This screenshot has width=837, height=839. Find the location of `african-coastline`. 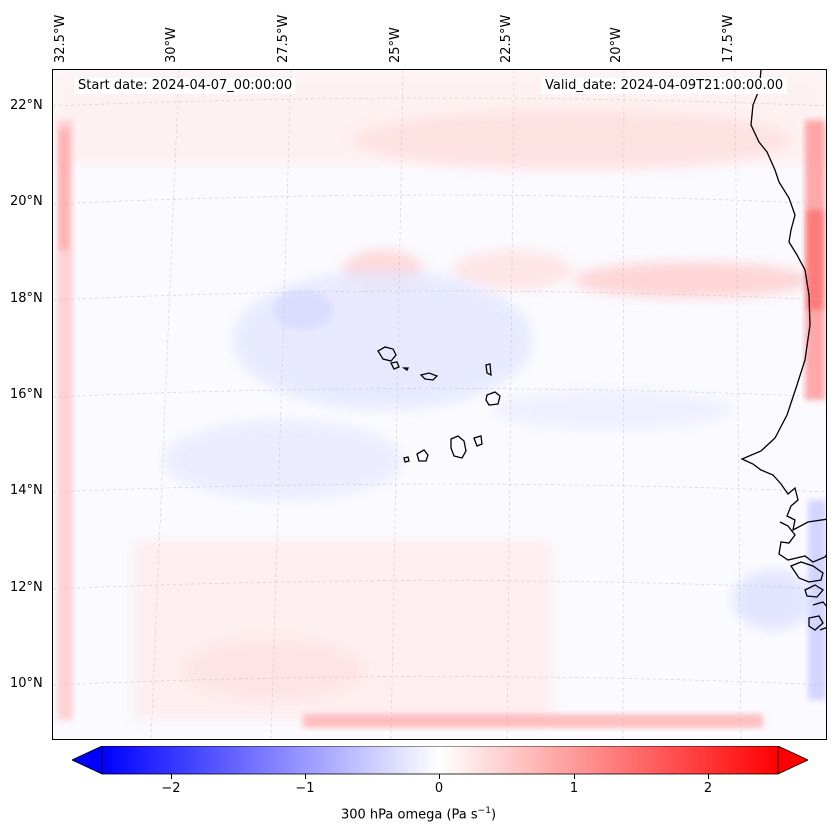

african-coastline is located at coordinates (783, 350).